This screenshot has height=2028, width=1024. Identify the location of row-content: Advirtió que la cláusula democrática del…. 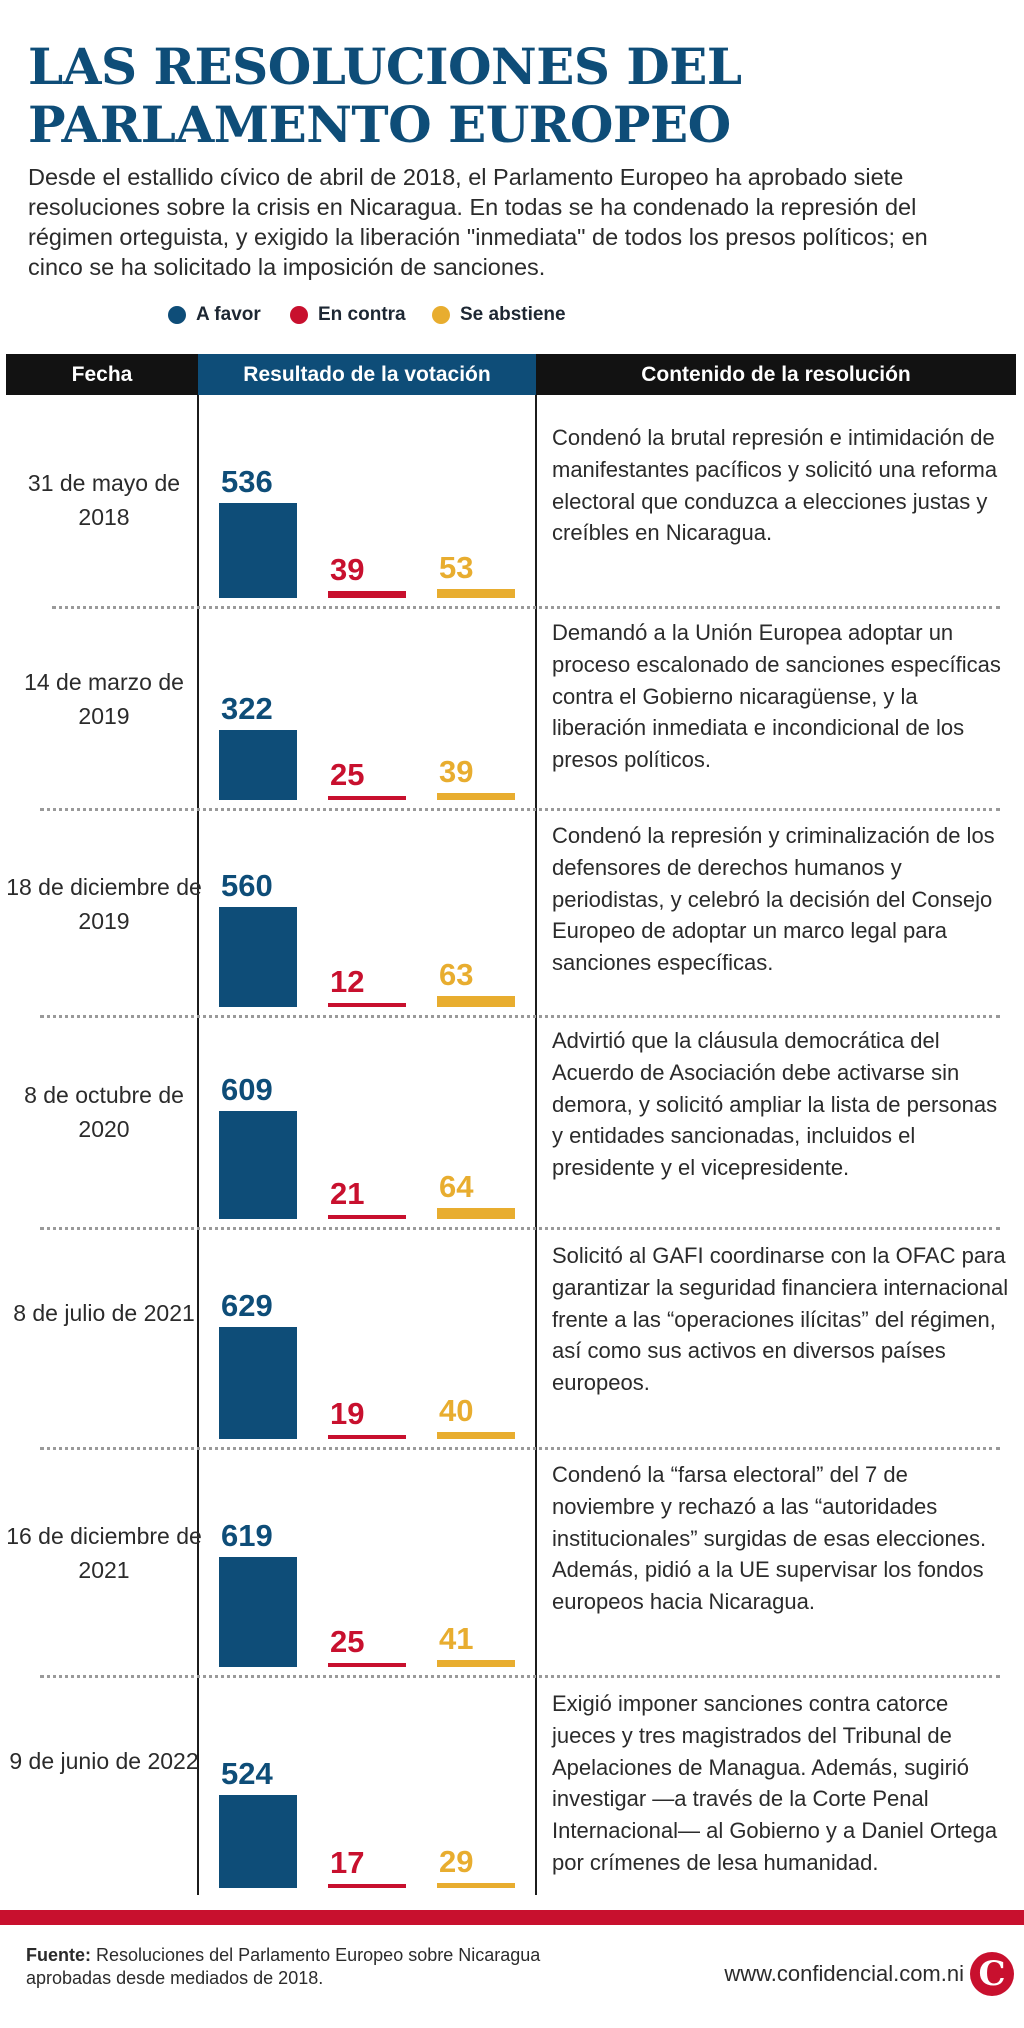
(775, 1104).